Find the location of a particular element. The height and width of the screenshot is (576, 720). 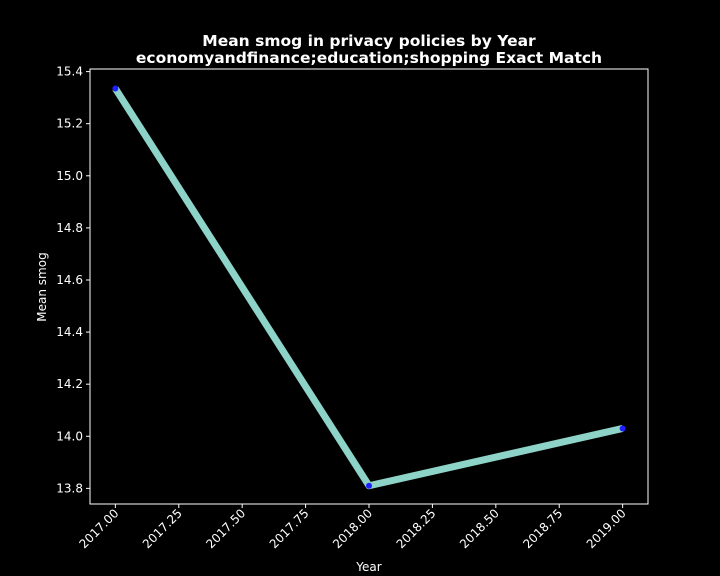

y-tick-label: 14.4 is located at coordinates (69, 332).